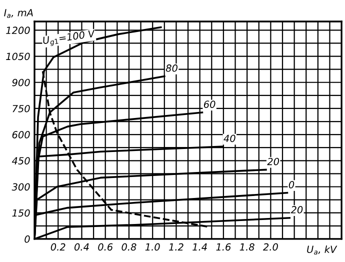  I want to click on y-tick-label: 450, so click(21, 160).